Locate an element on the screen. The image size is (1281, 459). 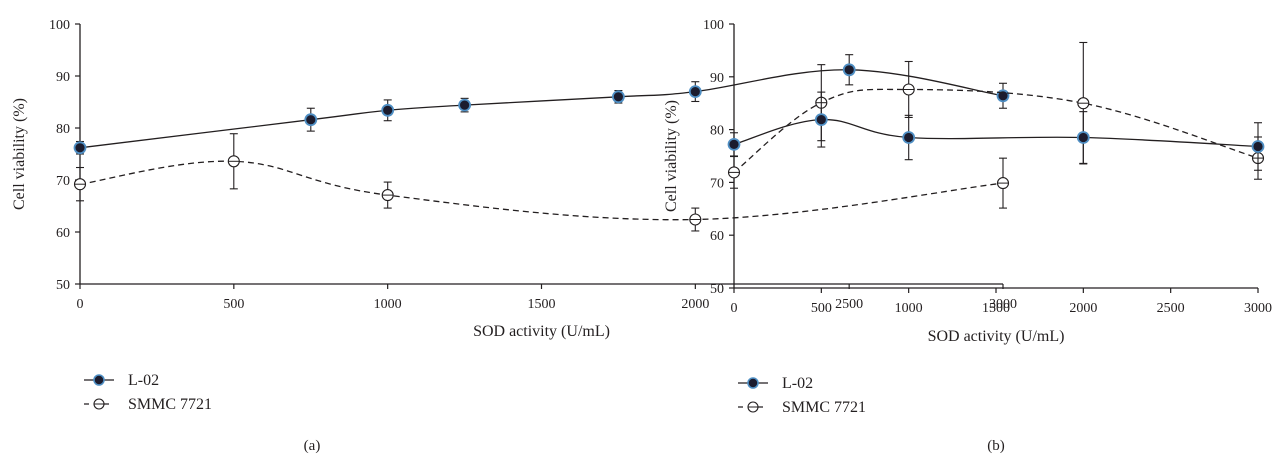
panel-label: (a) is located at coordinates (312, 446).